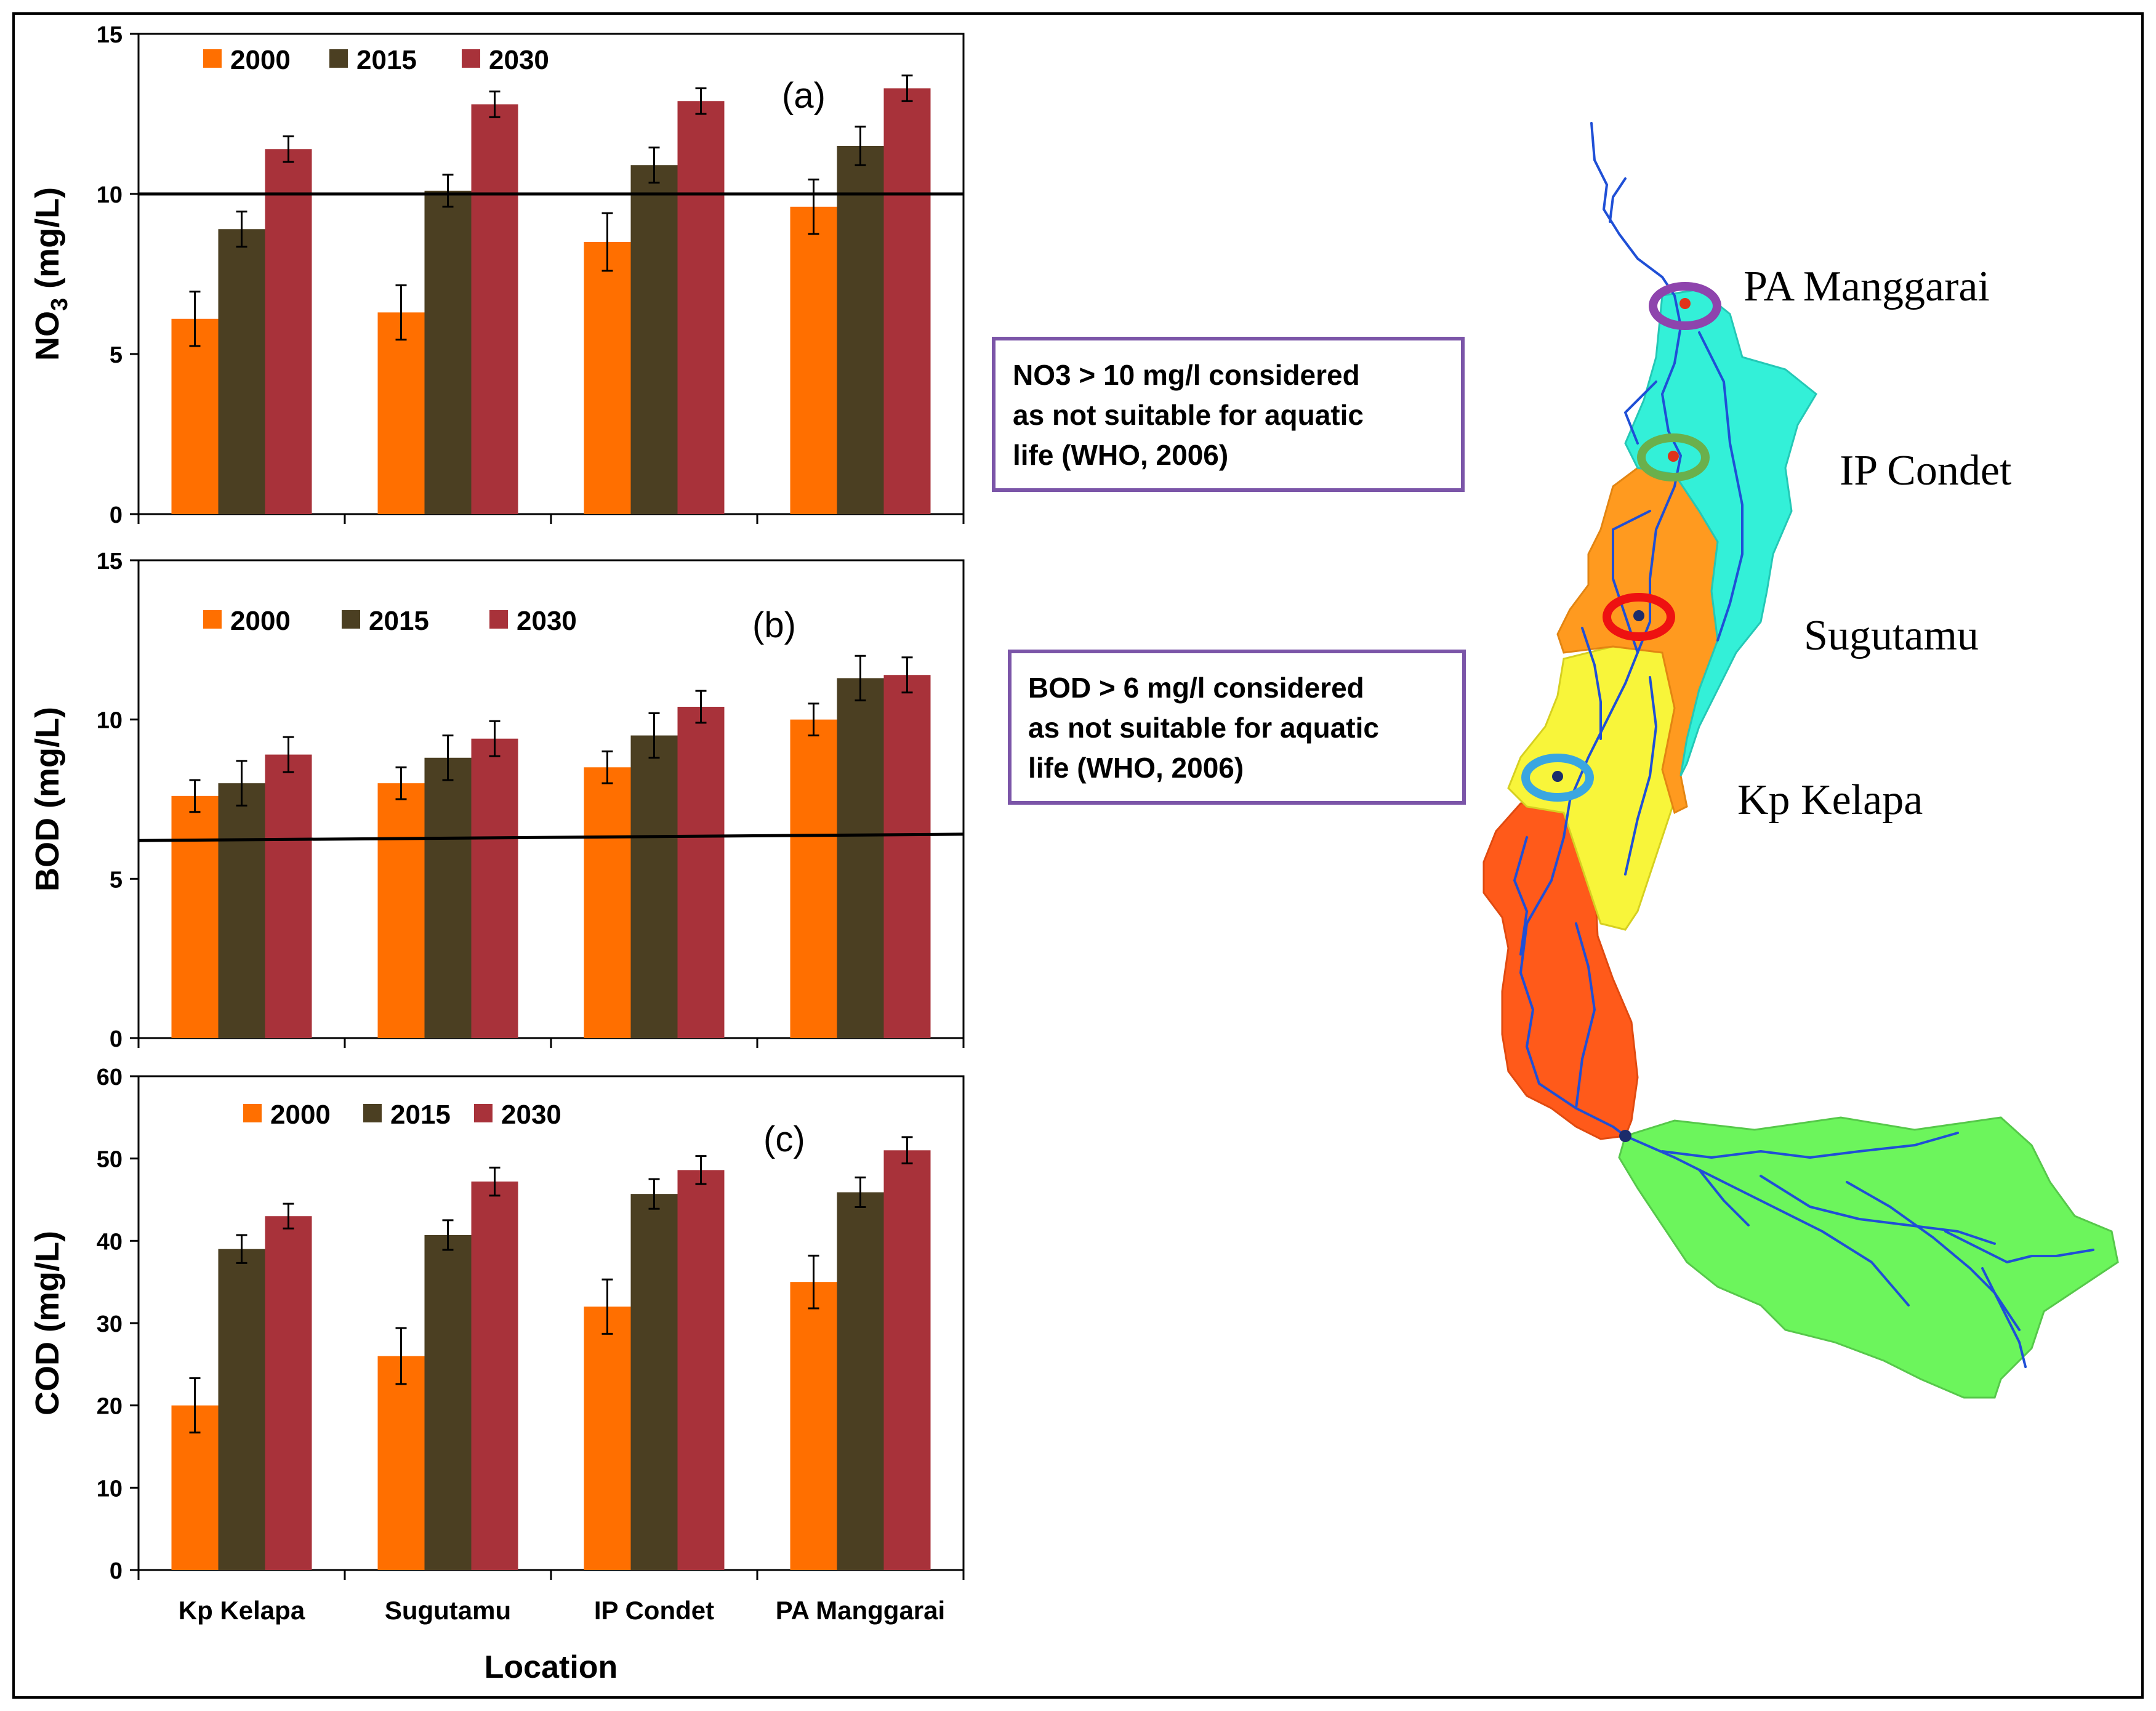 The height and width of the screenshot is (1711, 2156). Describe the element at coordinates (60, 304) in the screenshot. I see `ylabel-sub-a: 3` at that location.